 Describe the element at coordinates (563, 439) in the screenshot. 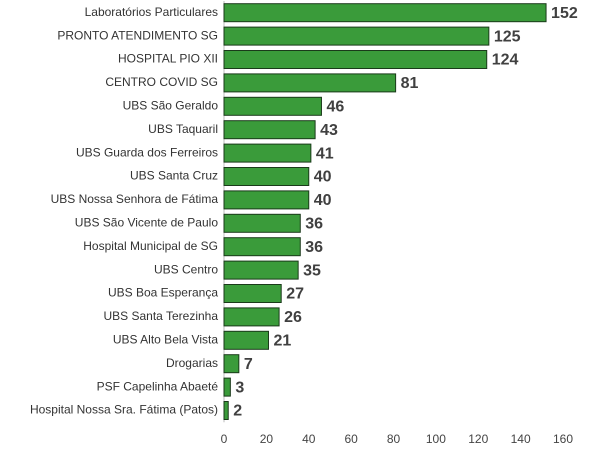

I see `x-tick-label: 160` at that location.